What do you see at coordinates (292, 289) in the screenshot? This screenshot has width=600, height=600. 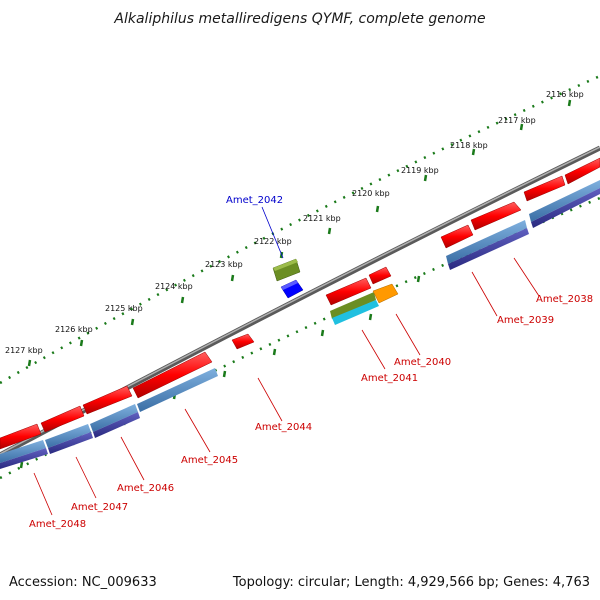 I see `trna-feature` at bounding box center [292, 289].